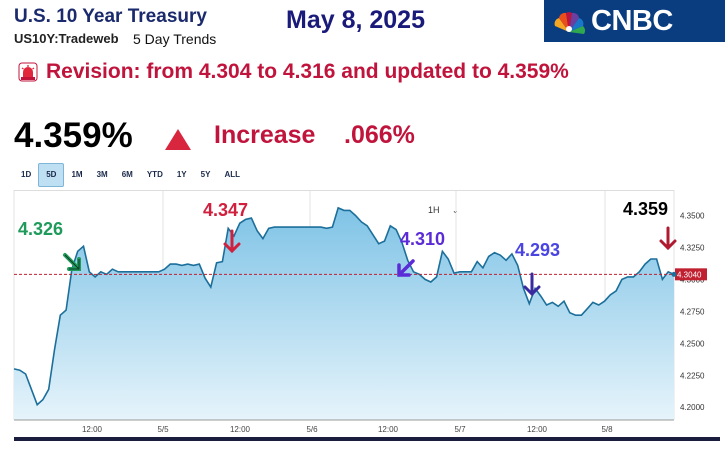  I want to click on y-tick-label: 4.2750, so click(692, 311).